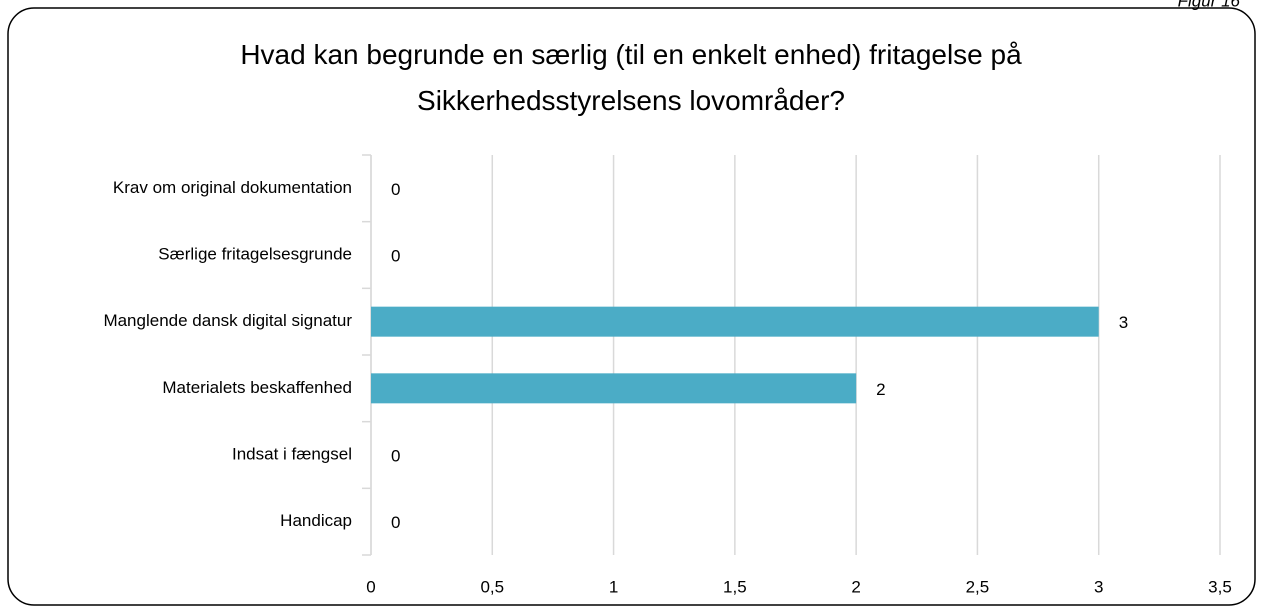 The width and height of the screenshot is (1263, 613). I want to click on x-tick-label: 1, so click(613, 586).